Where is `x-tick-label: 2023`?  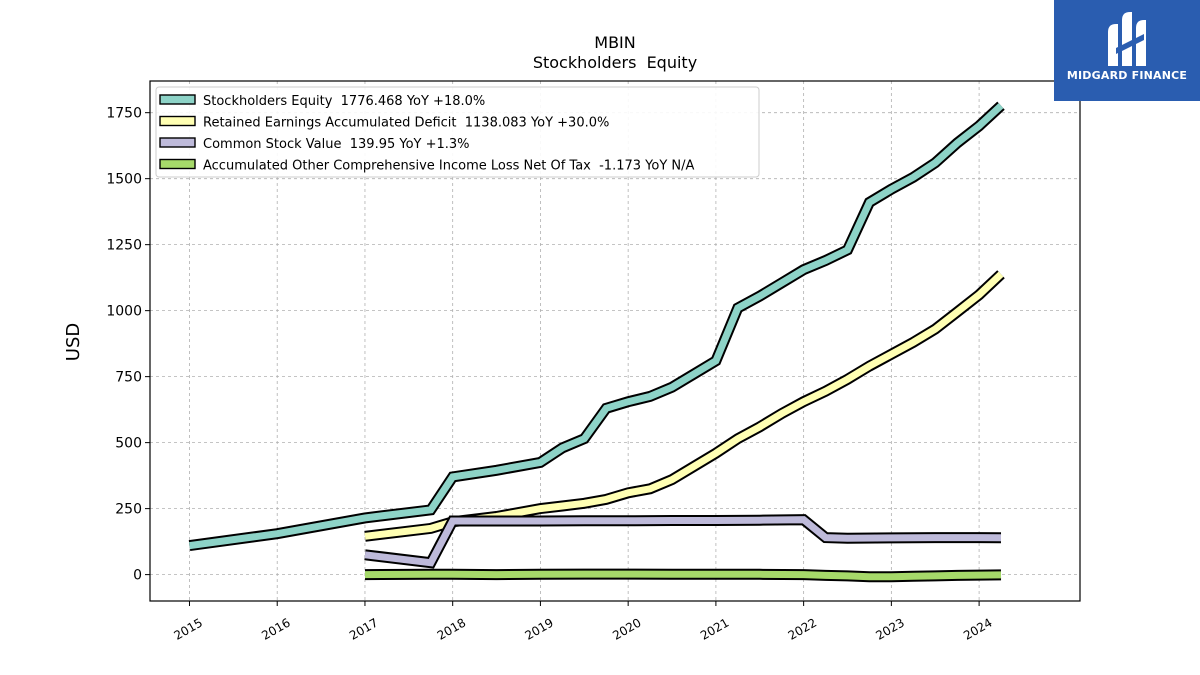
x-tick-label: 2023 is located at coordinates (889, 628).